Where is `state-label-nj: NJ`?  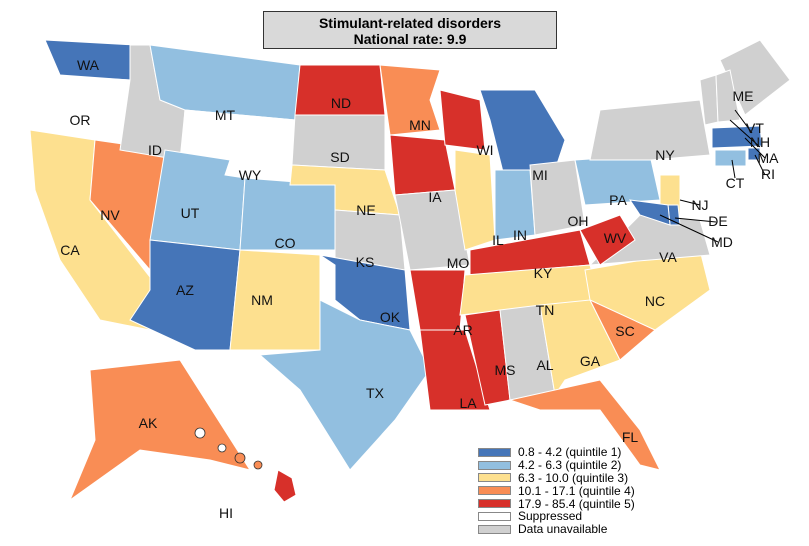 state-label-nj: NJ is located at coordinates (699, 205).